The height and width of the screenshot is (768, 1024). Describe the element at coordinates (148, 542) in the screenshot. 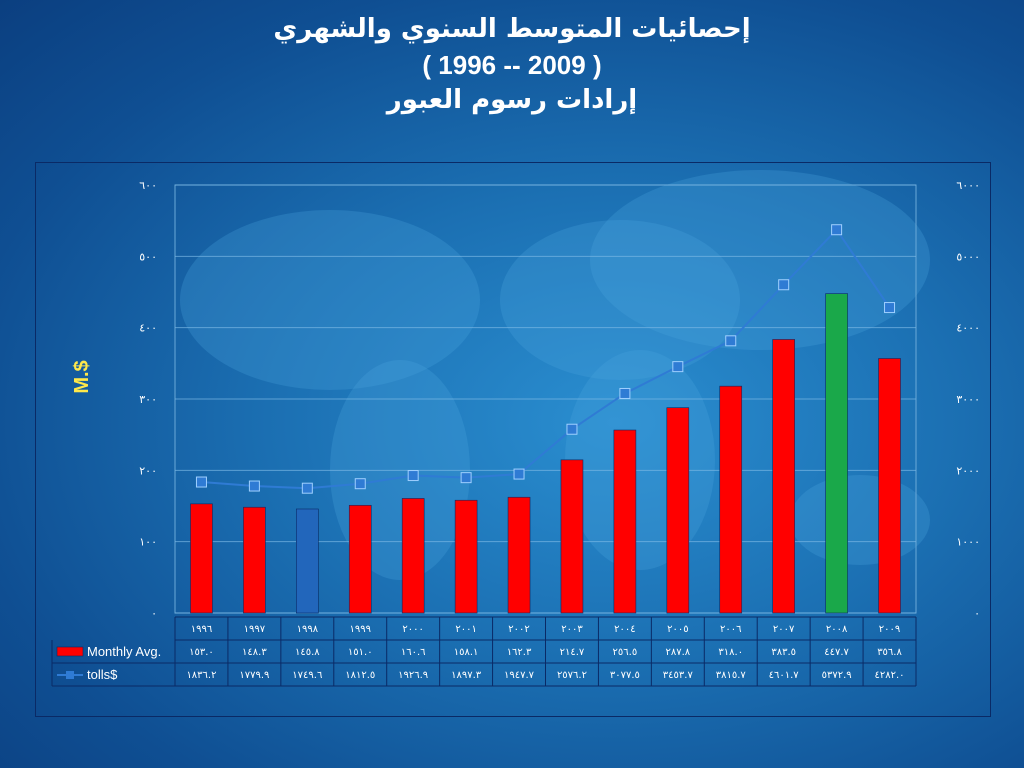

I see `left-tick-label: ١٠٠` at that location.